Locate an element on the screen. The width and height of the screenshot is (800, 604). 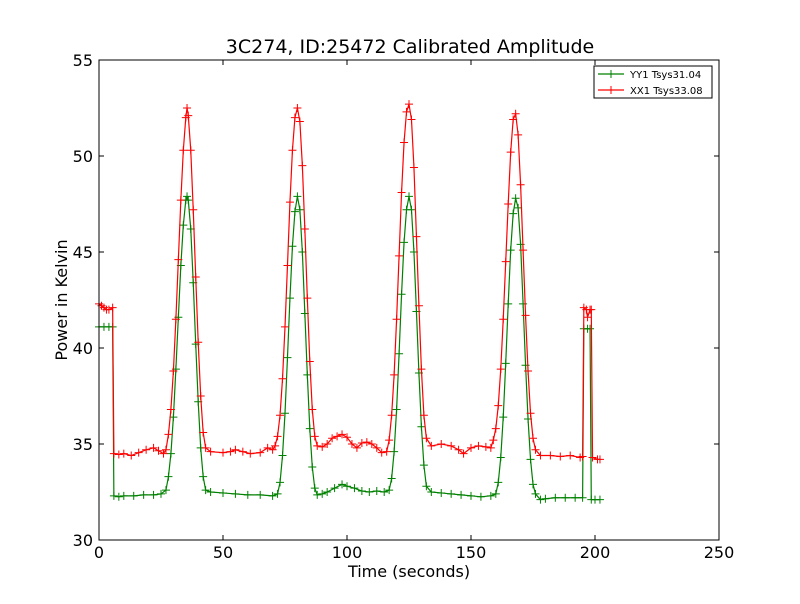
y-tick-label: 35 is located at coordinates (83, 444).